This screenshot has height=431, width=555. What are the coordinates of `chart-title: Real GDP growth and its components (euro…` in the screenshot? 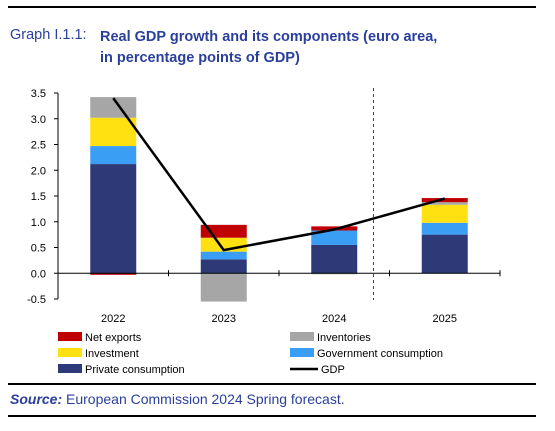 It's located at (320, 48).